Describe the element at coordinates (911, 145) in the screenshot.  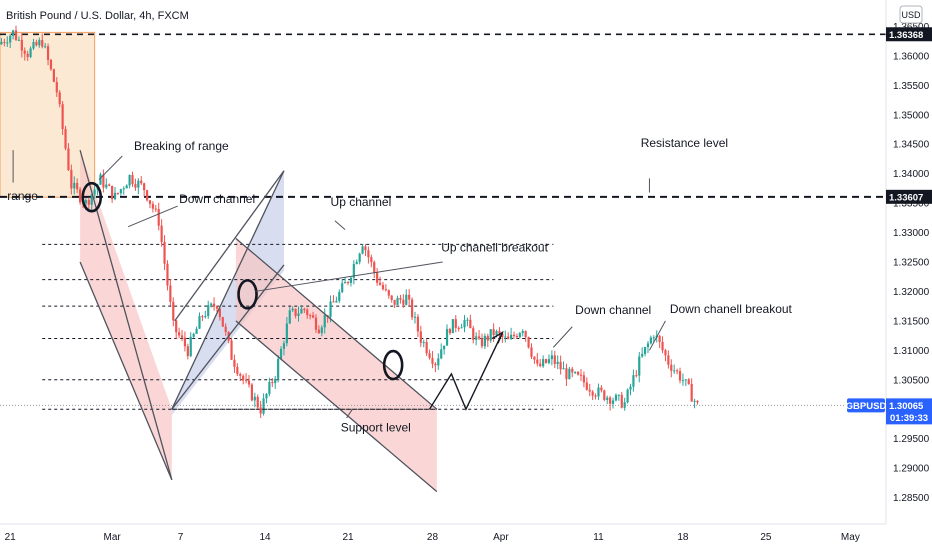
I see `y-tick-label: 1.34500` at that location.